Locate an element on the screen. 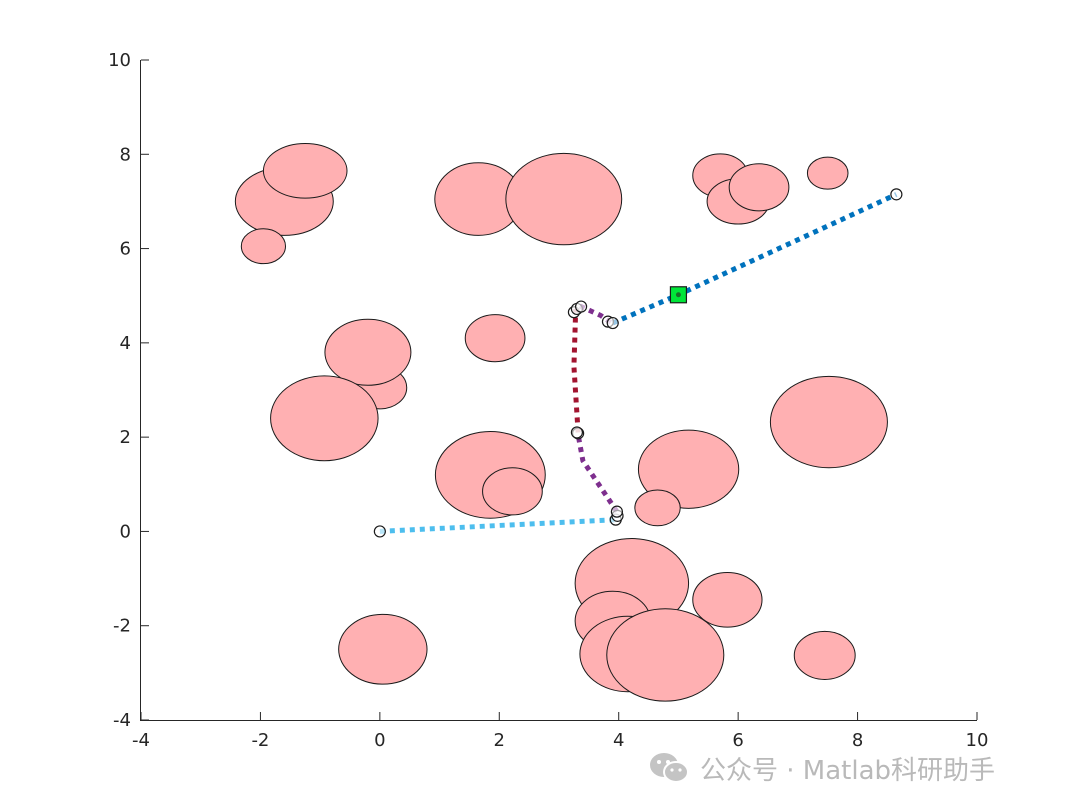  y-tick-label: -2 is located at coordinates (122, 626).